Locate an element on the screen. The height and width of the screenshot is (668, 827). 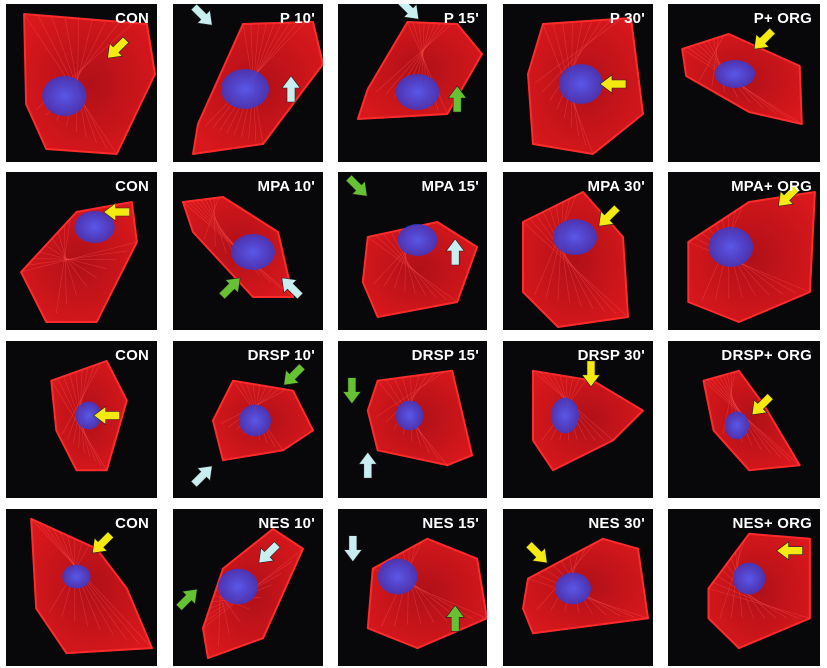
micrograph-panel: NES 15' is located at coordinates (412, 587).